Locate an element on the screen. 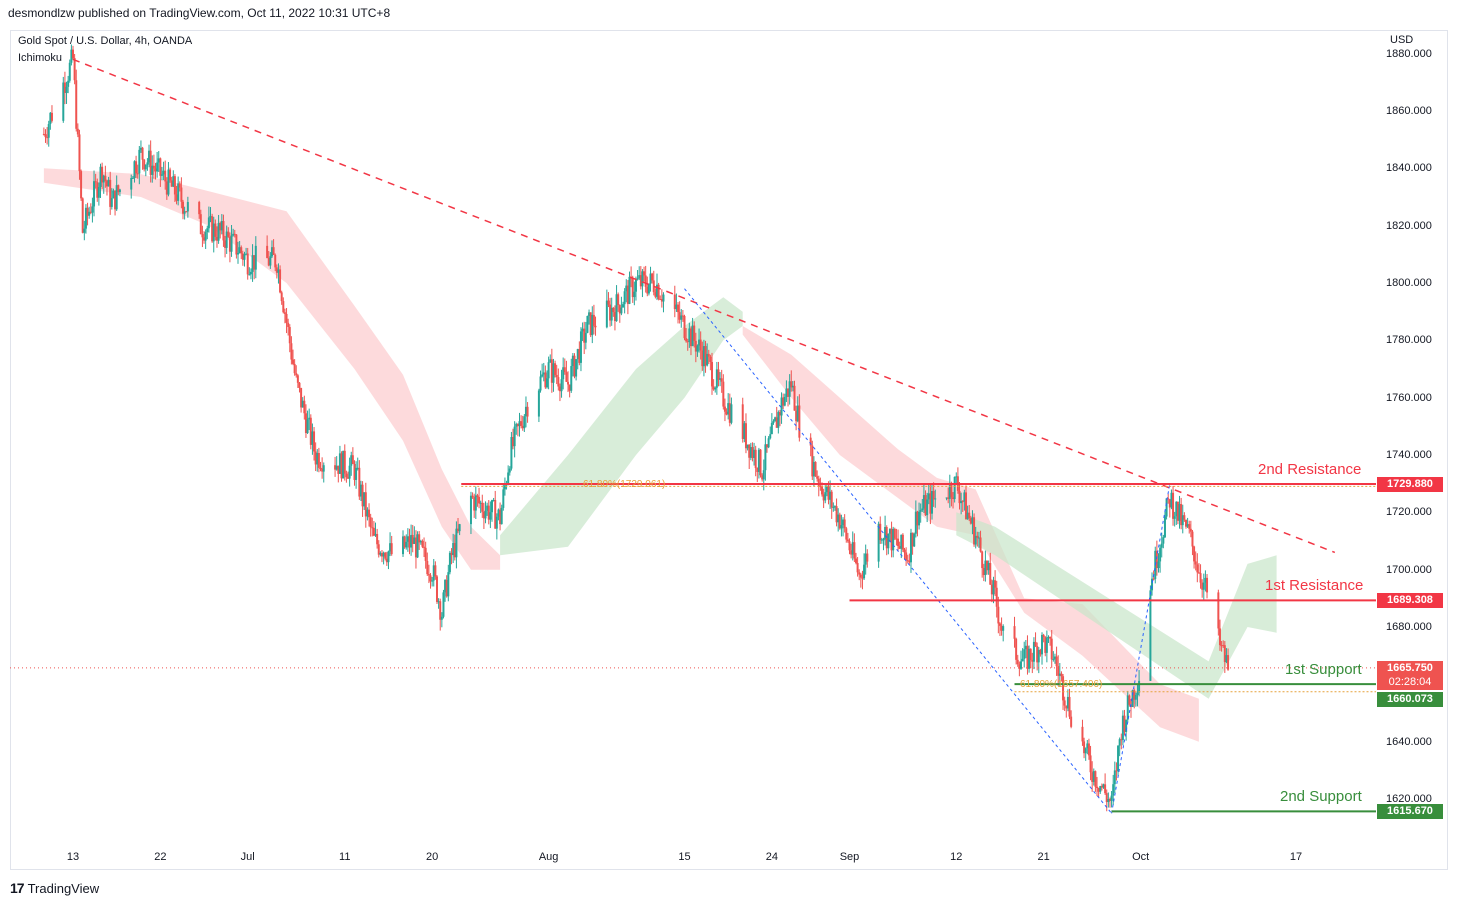 The width and height of the screenshot is (1459, 907). tradingview-logo: 17 TradingView is located at coordinates (54, 888).